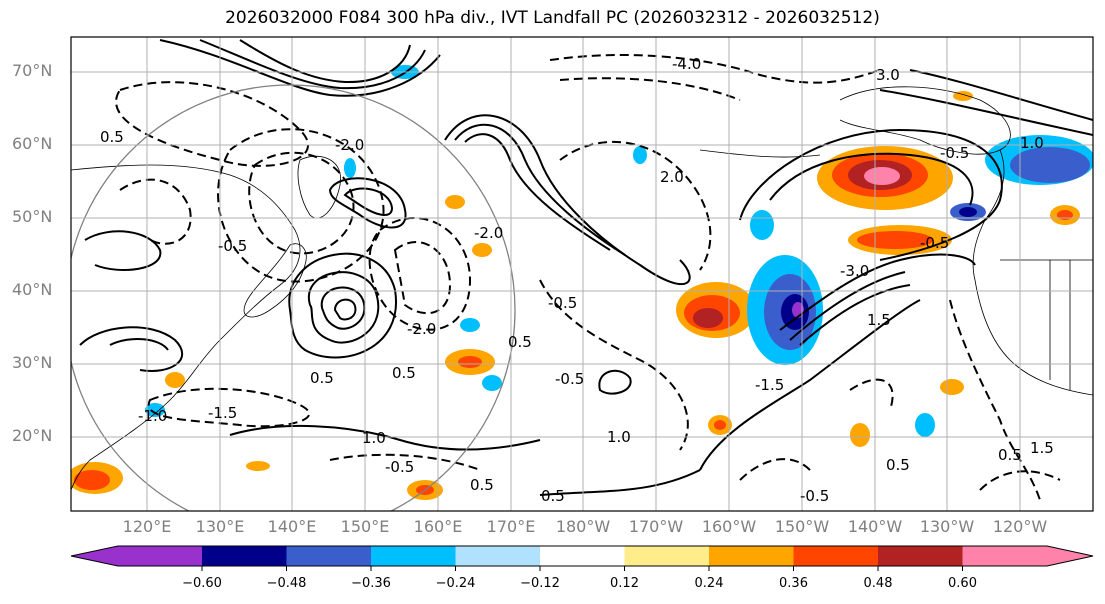  I want to click on contour-label: 3.0, so click(888, 75).